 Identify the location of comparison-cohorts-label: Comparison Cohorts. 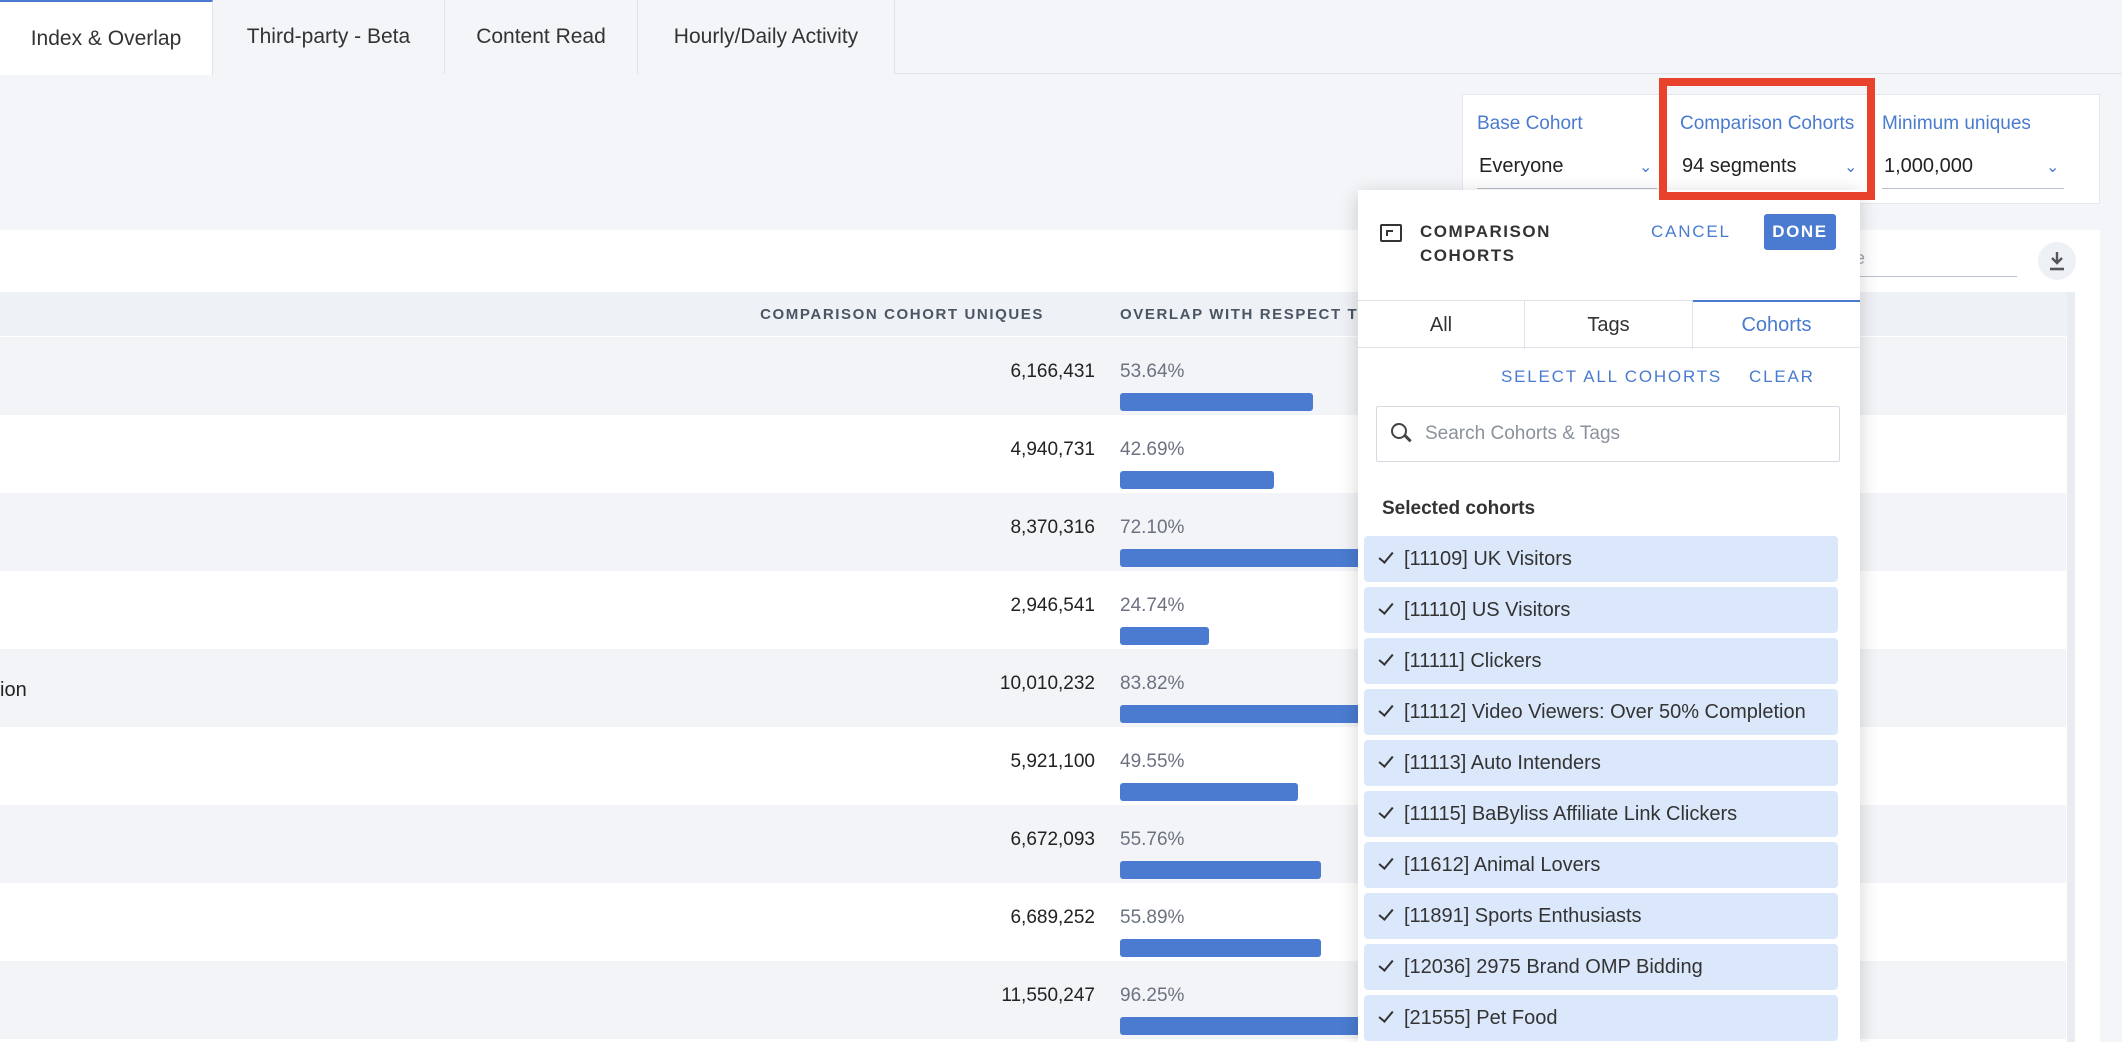
(1767, 123).